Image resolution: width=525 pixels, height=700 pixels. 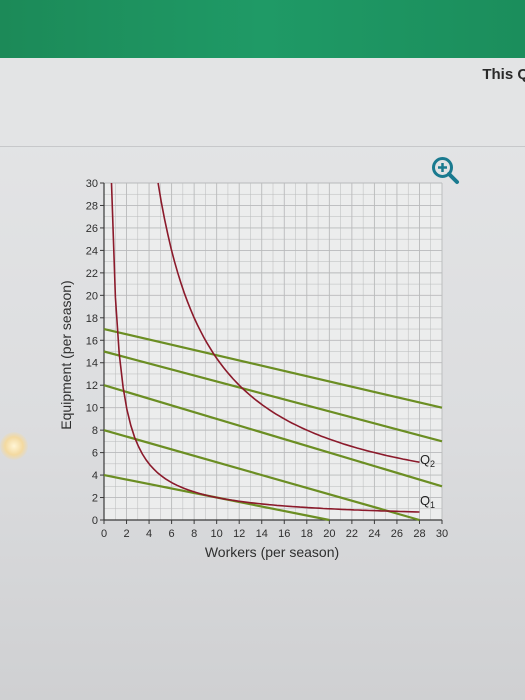 What do you see at coordinates (14, 446) in the screenshot?
I see `radio-indicator` at bounding box center [14, 446].